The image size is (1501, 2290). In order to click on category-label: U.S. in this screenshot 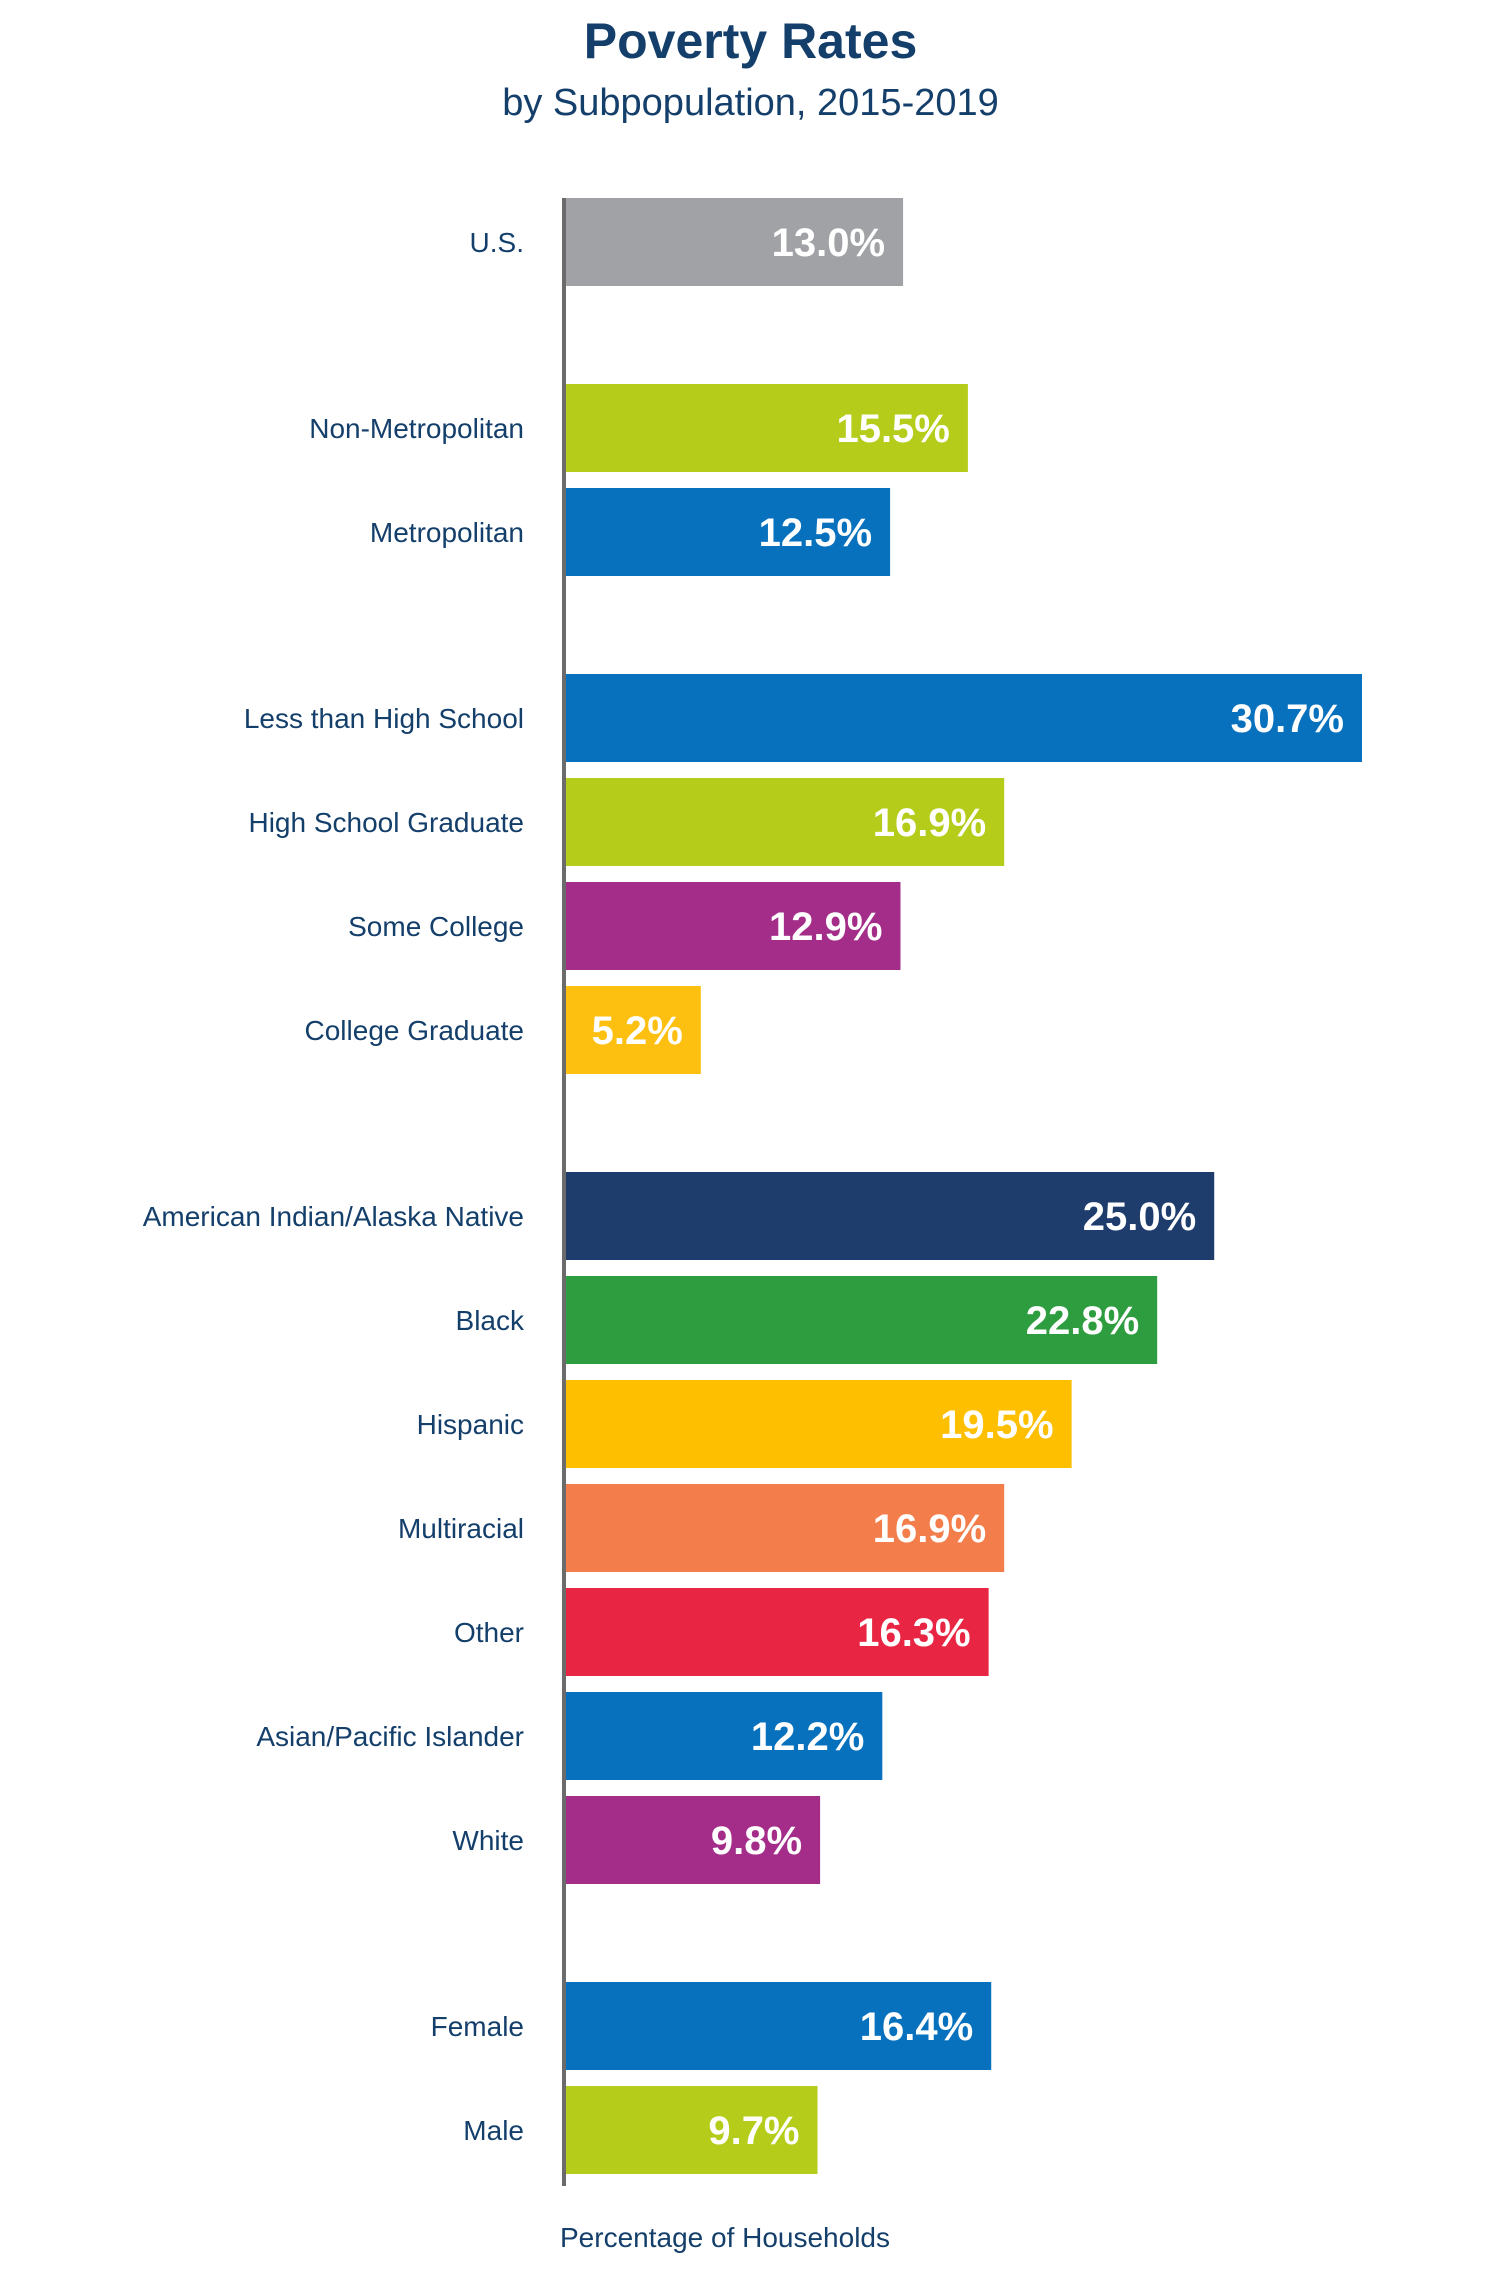, I will do `click(497, 242)`.